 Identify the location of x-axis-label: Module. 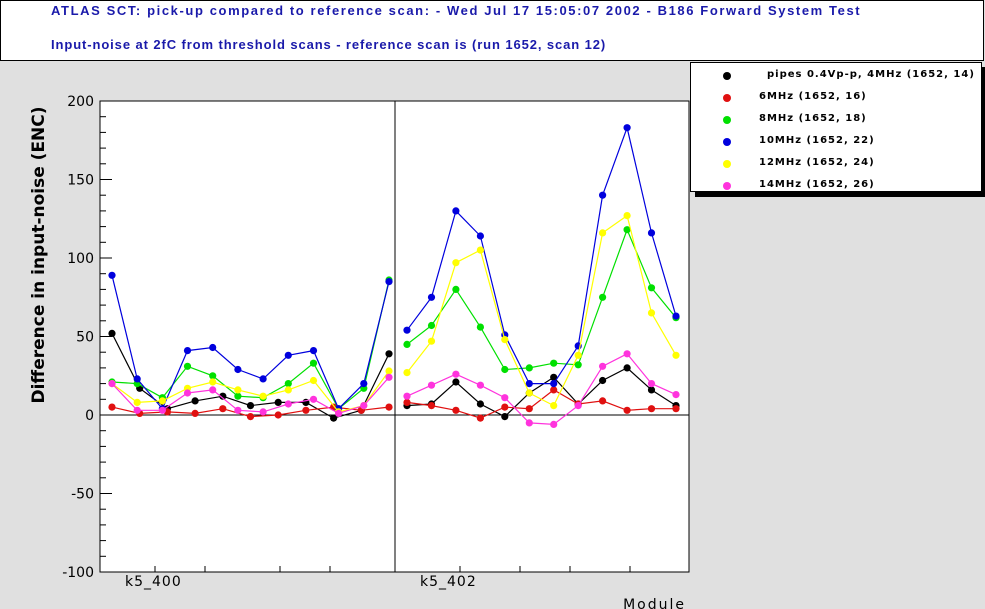
(654, 603).